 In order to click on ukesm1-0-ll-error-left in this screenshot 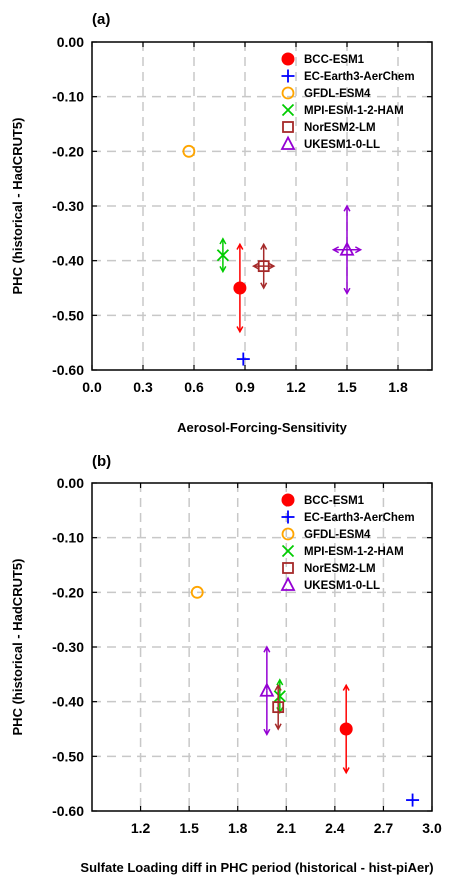, I will do `click(339, 250)`.